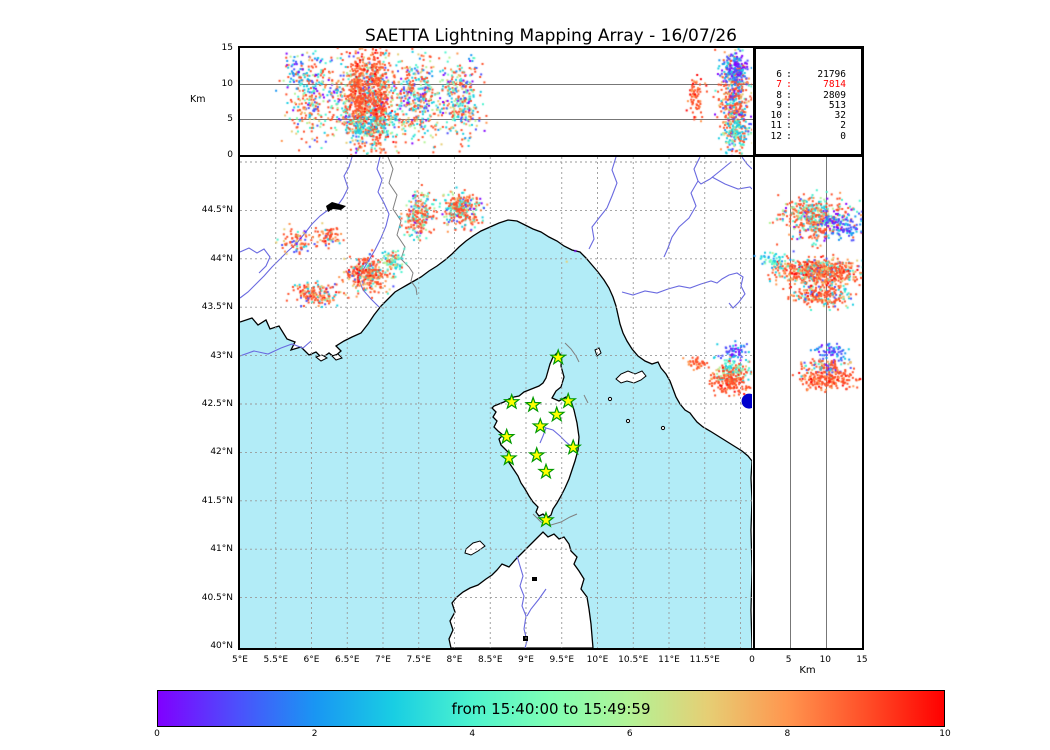  Describe the element at coordinates (314, 734) in the screenshot. I see `colorbar-tick: 2` at that location.